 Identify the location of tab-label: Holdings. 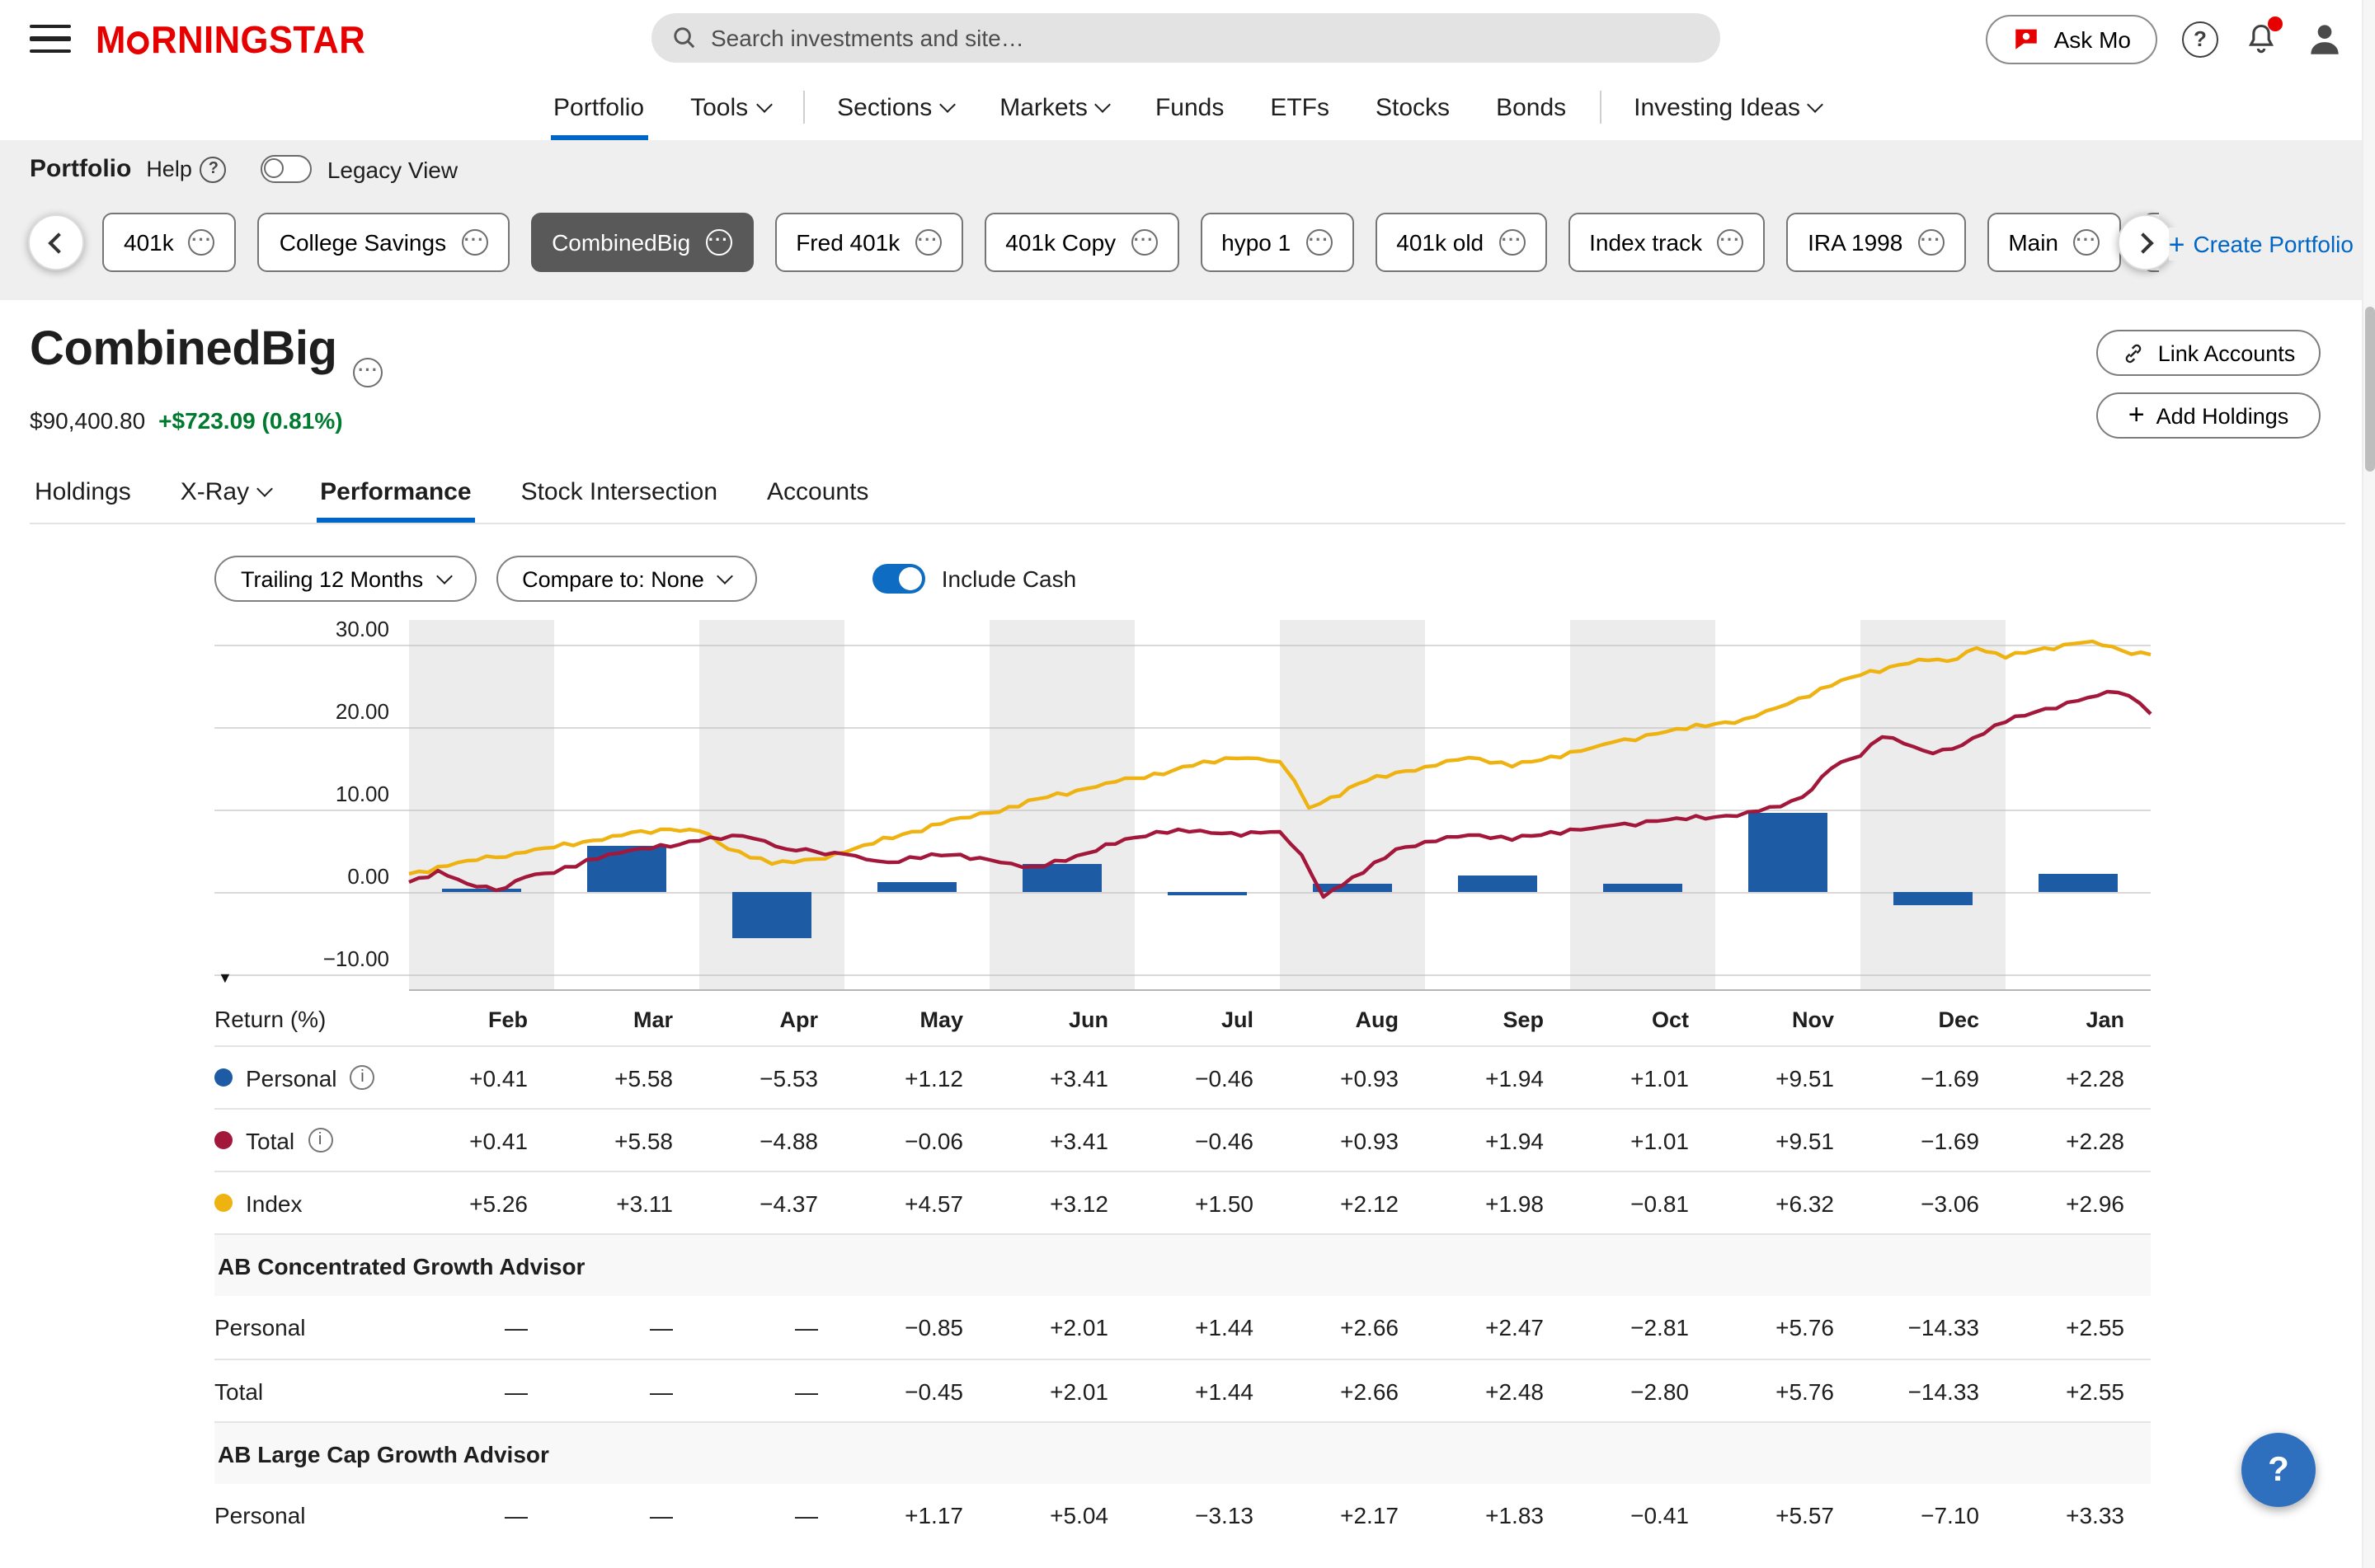
(83, 491).